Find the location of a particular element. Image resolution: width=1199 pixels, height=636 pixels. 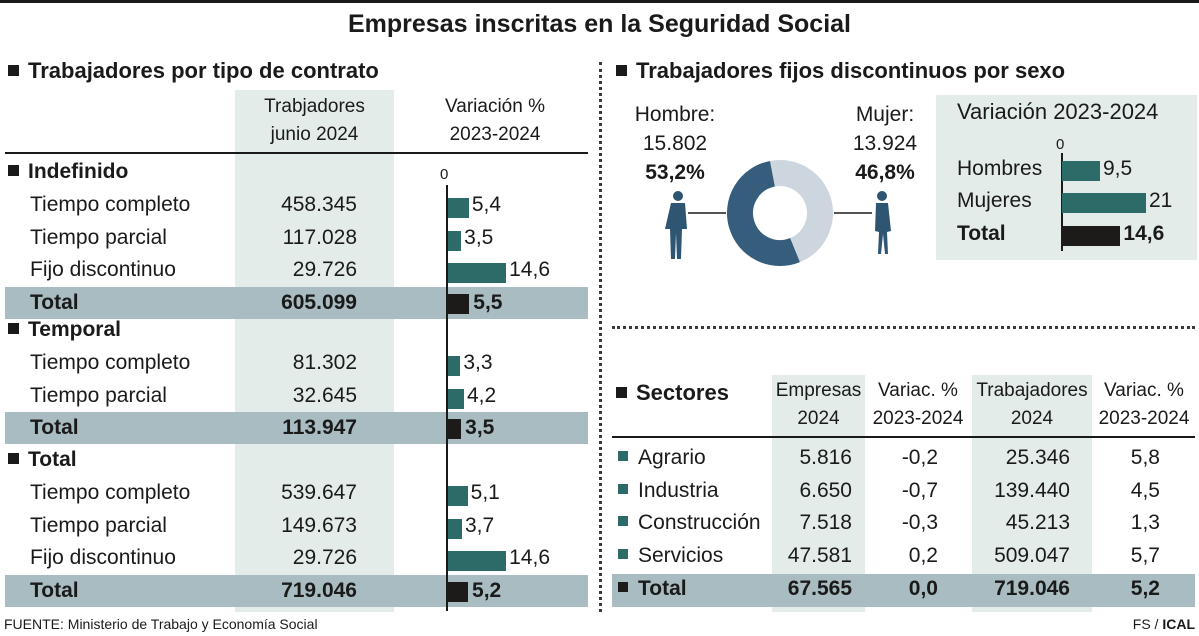

sector-name: Servicios is located at coordinates (681, 555).